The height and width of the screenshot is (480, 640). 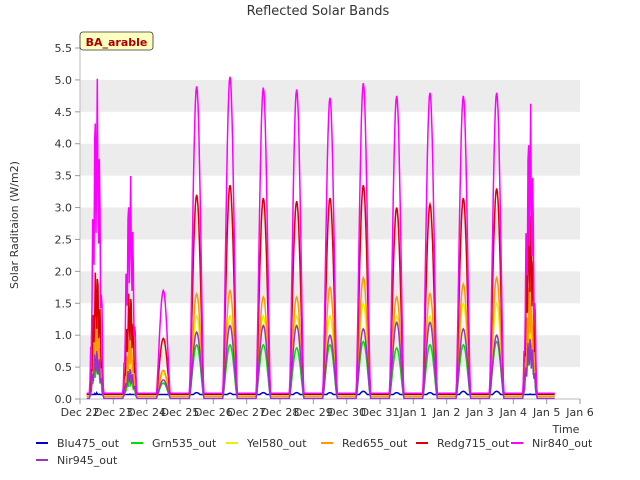 What do you see at coordinates (562, 443) in the screenshot?
I see `legend-label-Nir840_out: Nir840_out` at bounding box center [562, 443].